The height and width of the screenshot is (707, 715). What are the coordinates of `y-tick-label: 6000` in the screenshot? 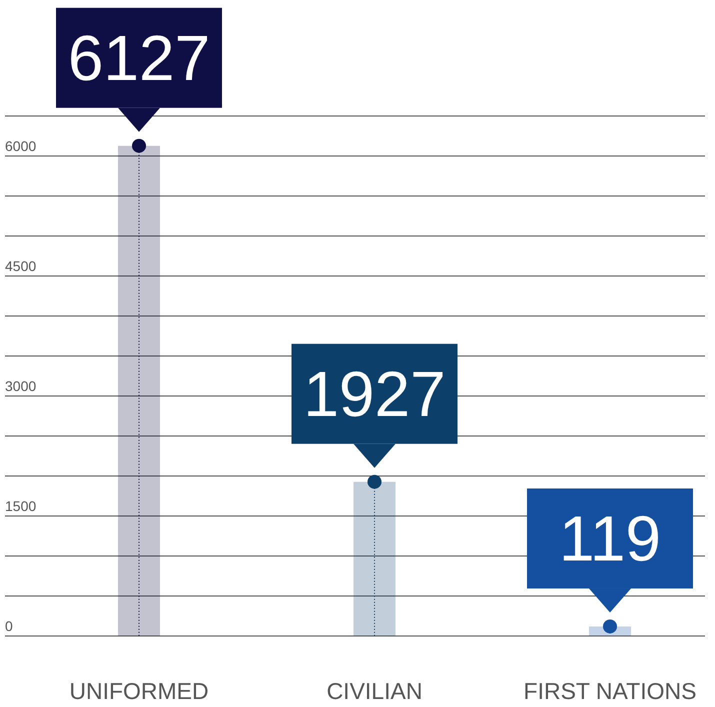 It's located at (20, 146).